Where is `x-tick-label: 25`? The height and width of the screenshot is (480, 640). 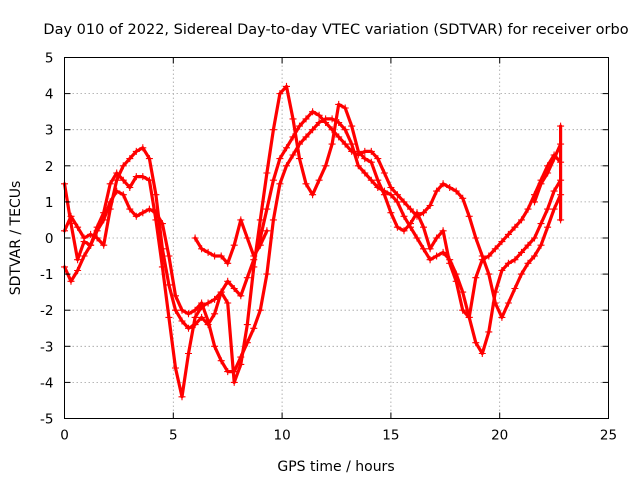 x-tick-label: 25 is located at coordinates (608, 436).